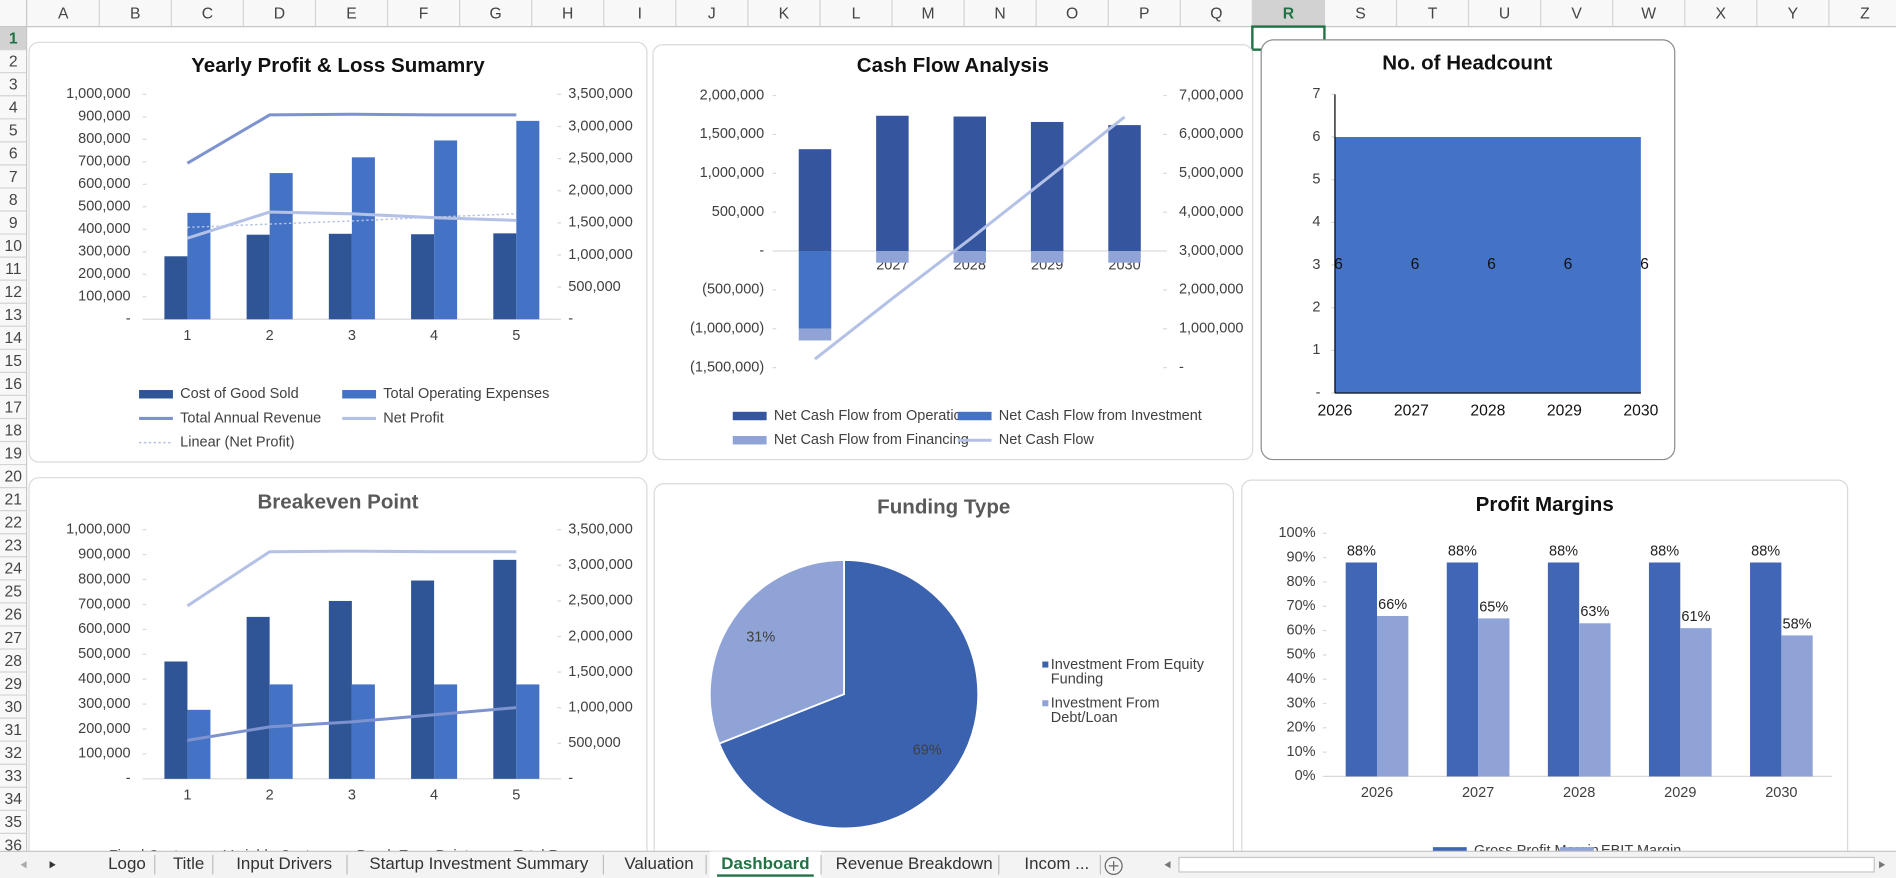 The width and height of the screenshot is (1896, 878). What do you see at coordinates (104, 117) in the screenshot?
I see `axis-tick-label: 900,000` at bounding box center [104, 117].